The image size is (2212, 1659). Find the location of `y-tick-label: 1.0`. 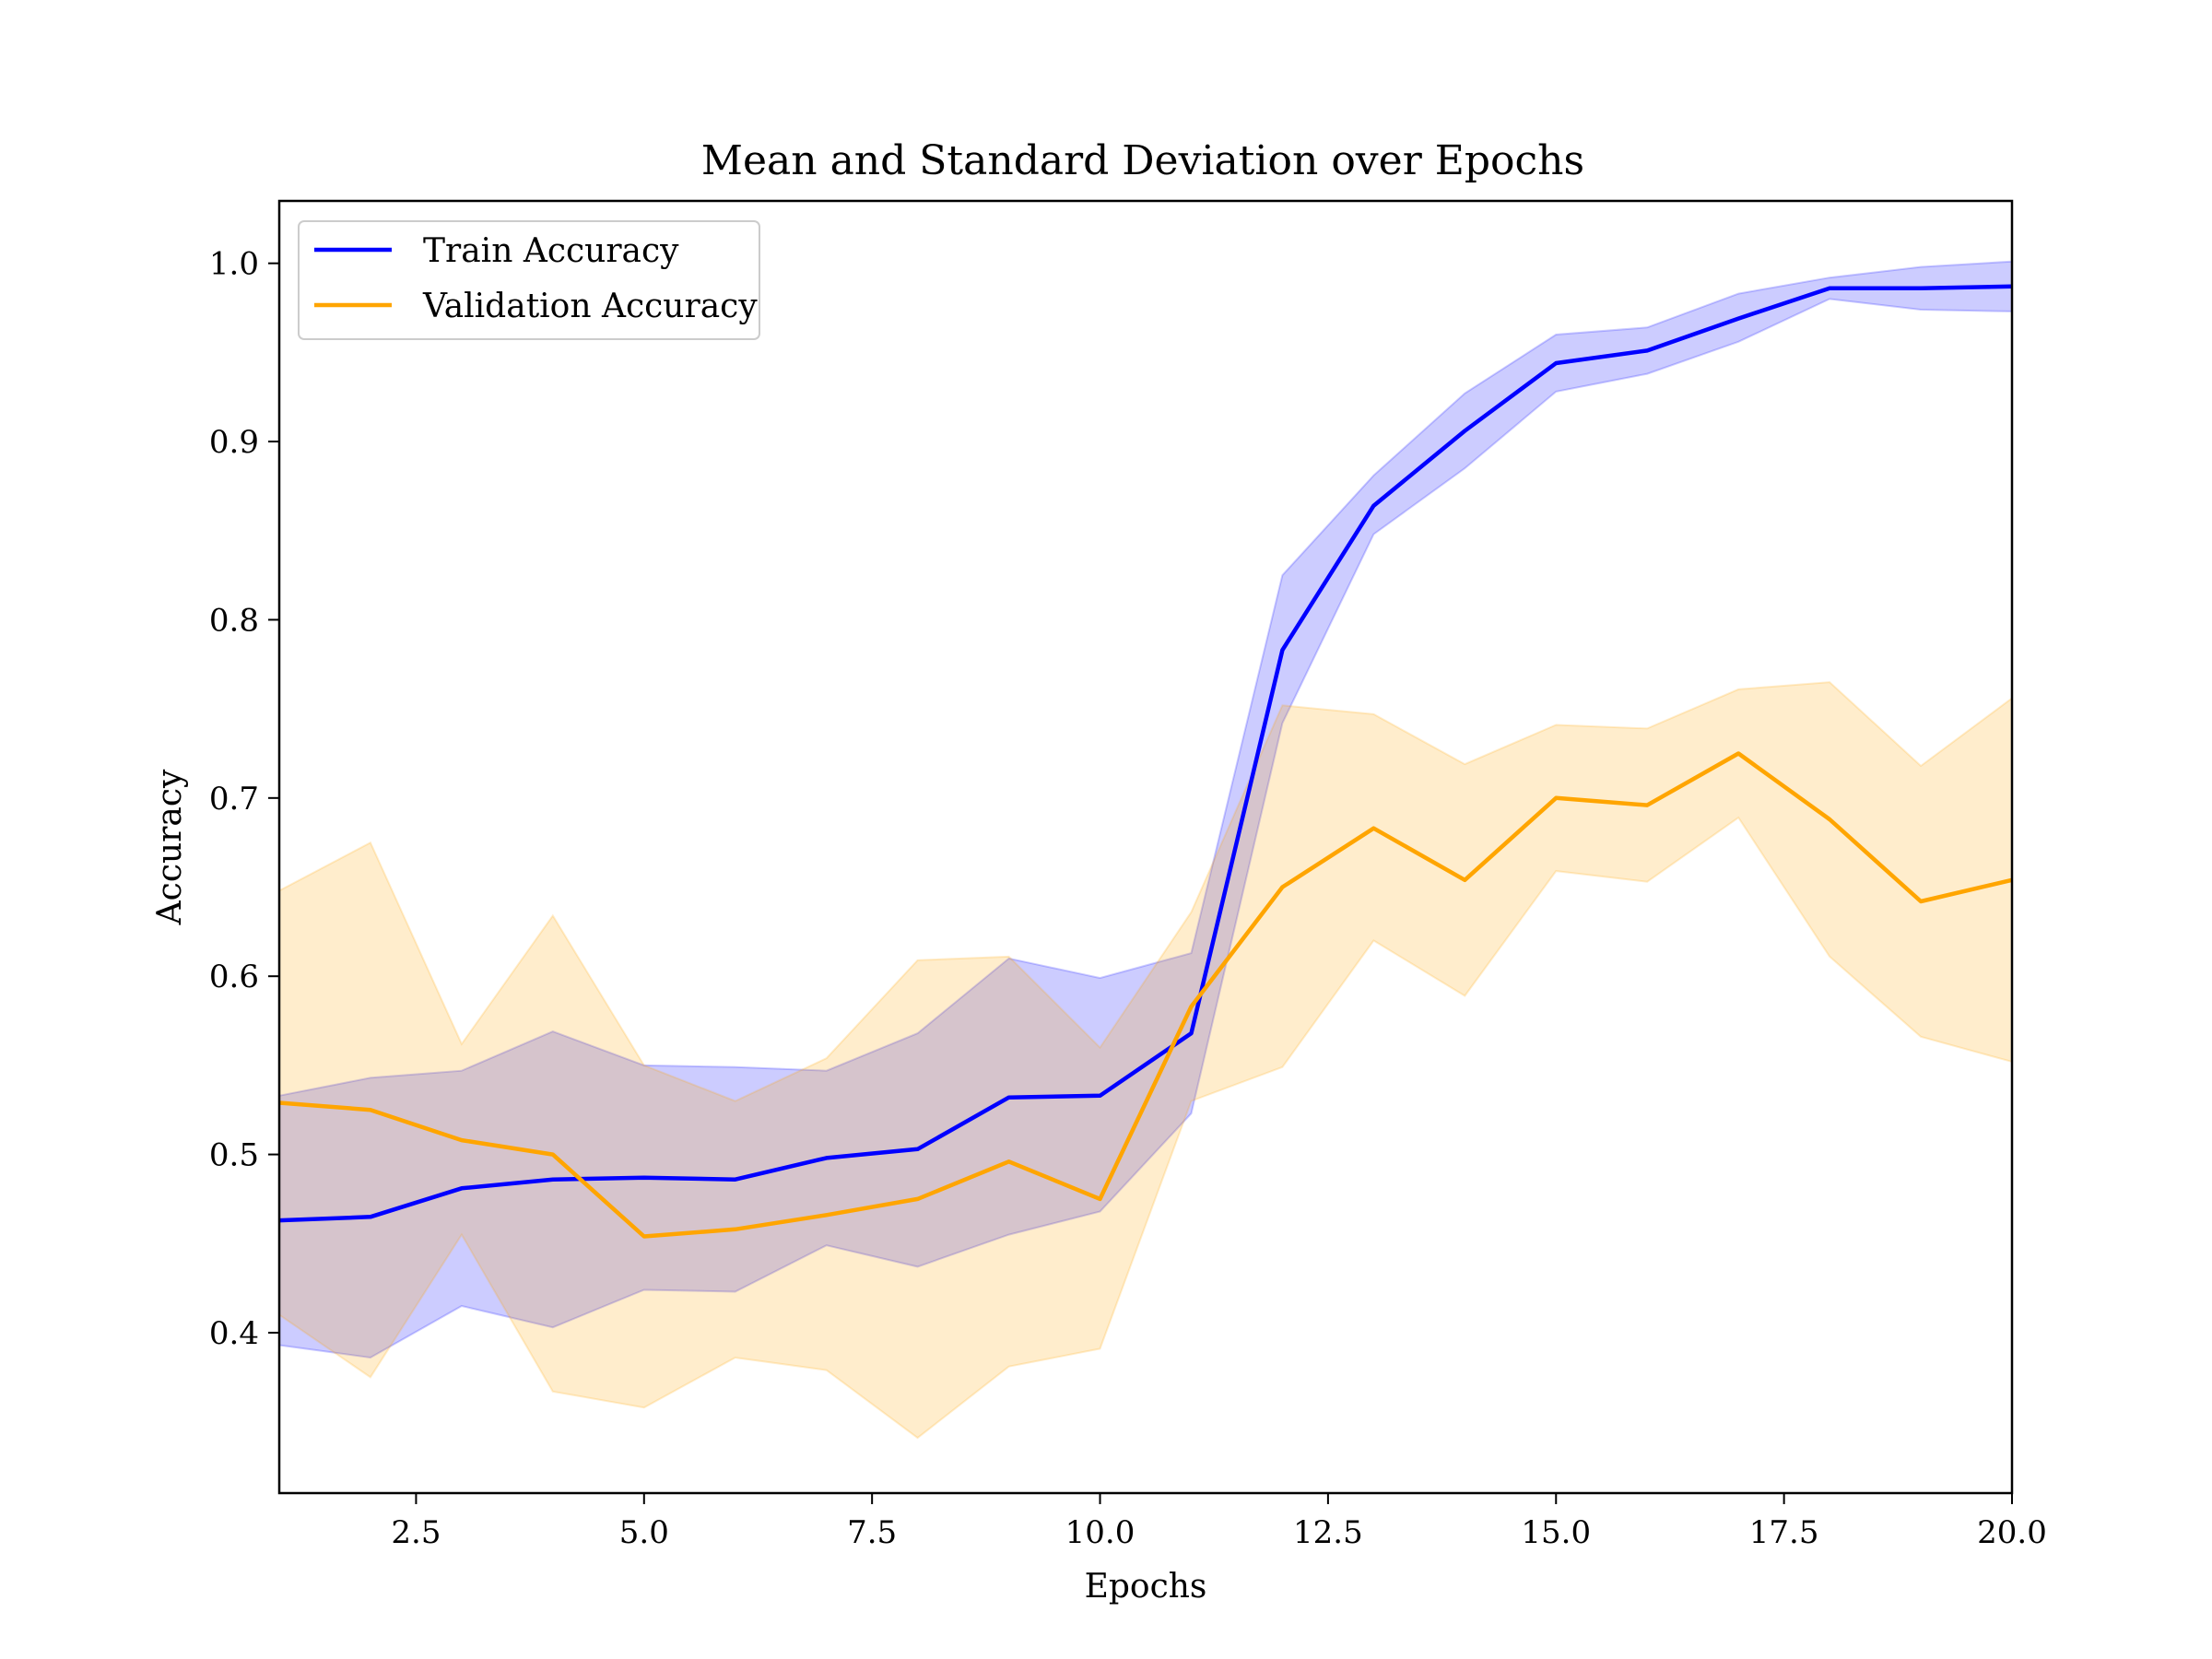

y-tick-label: 1.0 is located at coordinates (234, 264).